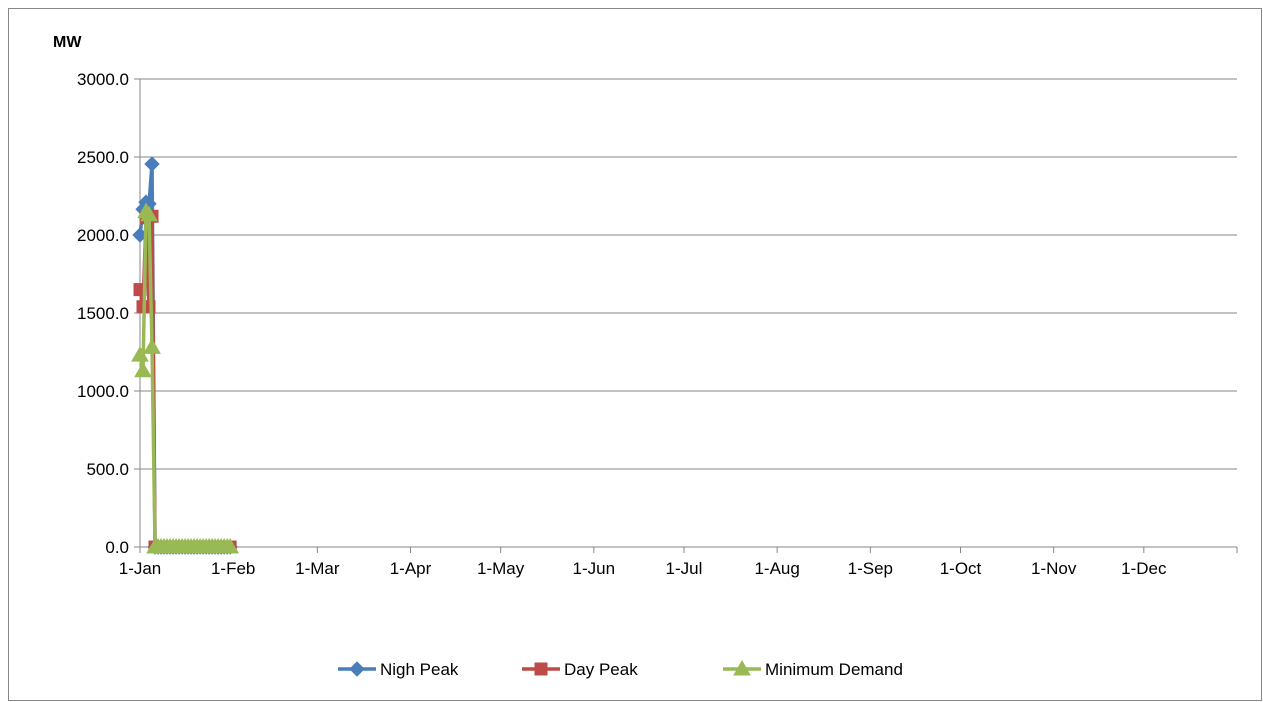 This screenshot has width=1263, height=702. What do you see at coordinates (67, 42) in the screenshot?
I see `y-axis-title: MW` at bounding box center [67, 42].